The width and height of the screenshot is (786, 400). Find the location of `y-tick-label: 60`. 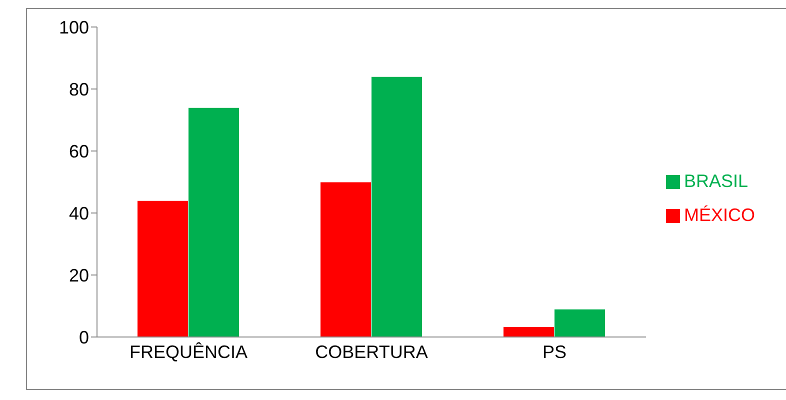

y-tick-label: 60 is located at coordinates (78, 151).